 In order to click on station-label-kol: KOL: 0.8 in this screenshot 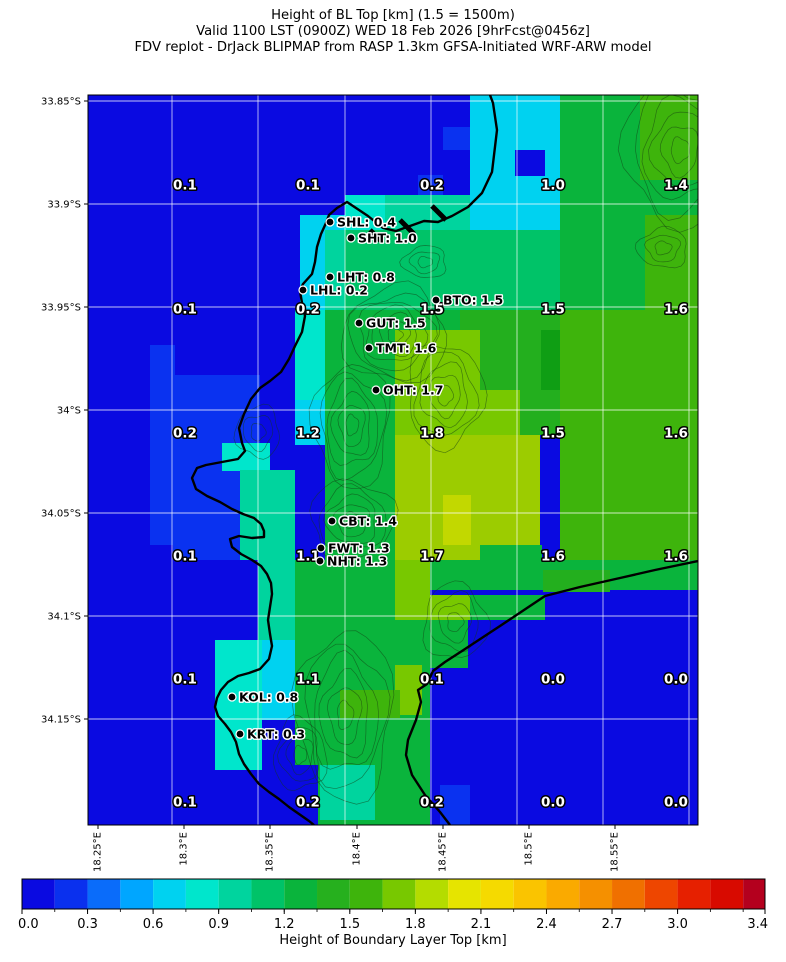, I will do `click(268, 697)`.